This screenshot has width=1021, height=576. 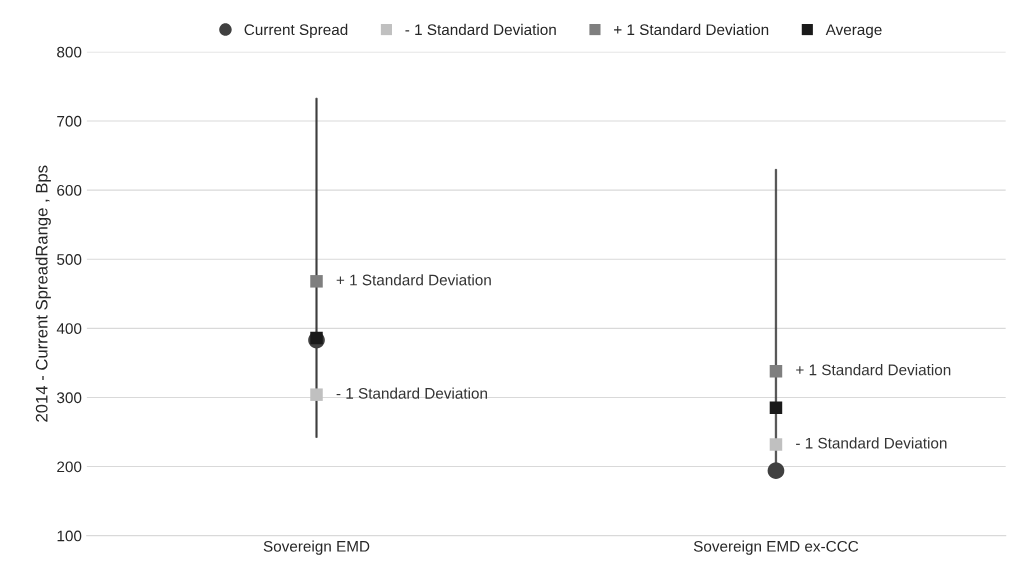 What do you see at coordinates (69, 52) in the screenshot?
I see `y-tick-label: 800` at bounding box center [69, 52].